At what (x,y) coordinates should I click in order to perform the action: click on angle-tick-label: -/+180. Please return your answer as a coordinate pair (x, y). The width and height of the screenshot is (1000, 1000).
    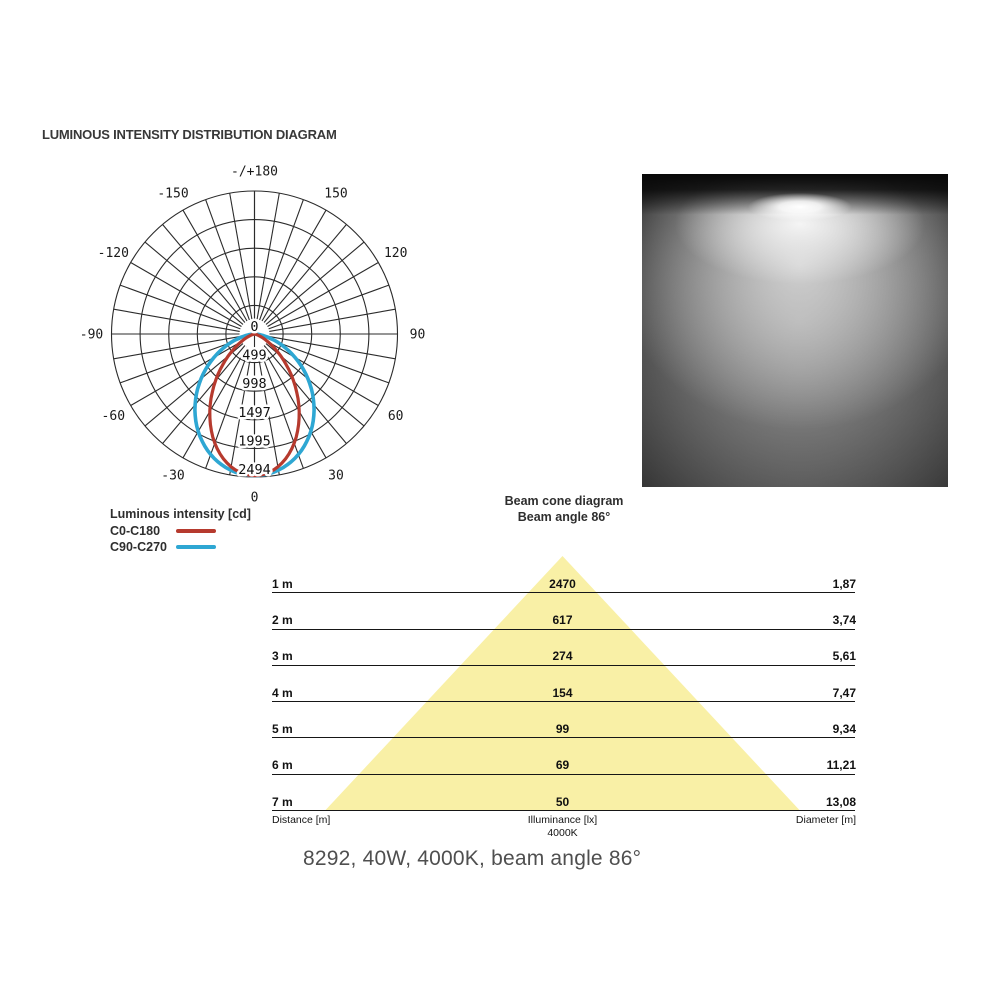
    Looking at the image, I should click on (254, 172).